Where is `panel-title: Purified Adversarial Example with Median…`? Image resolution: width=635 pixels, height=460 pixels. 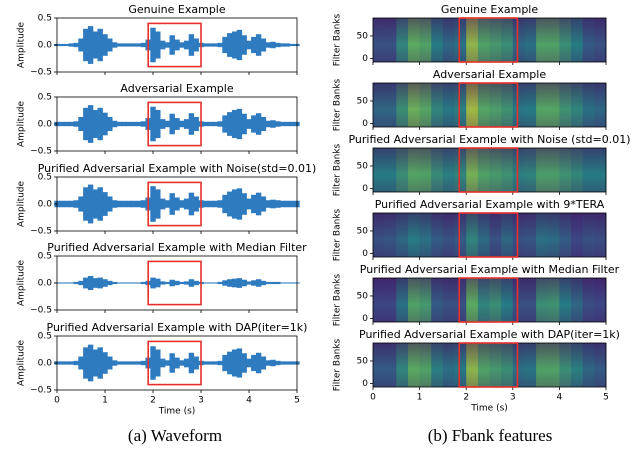
panel-title: Purified Adversarial Example with Median… is located at coordinates (490, 269).